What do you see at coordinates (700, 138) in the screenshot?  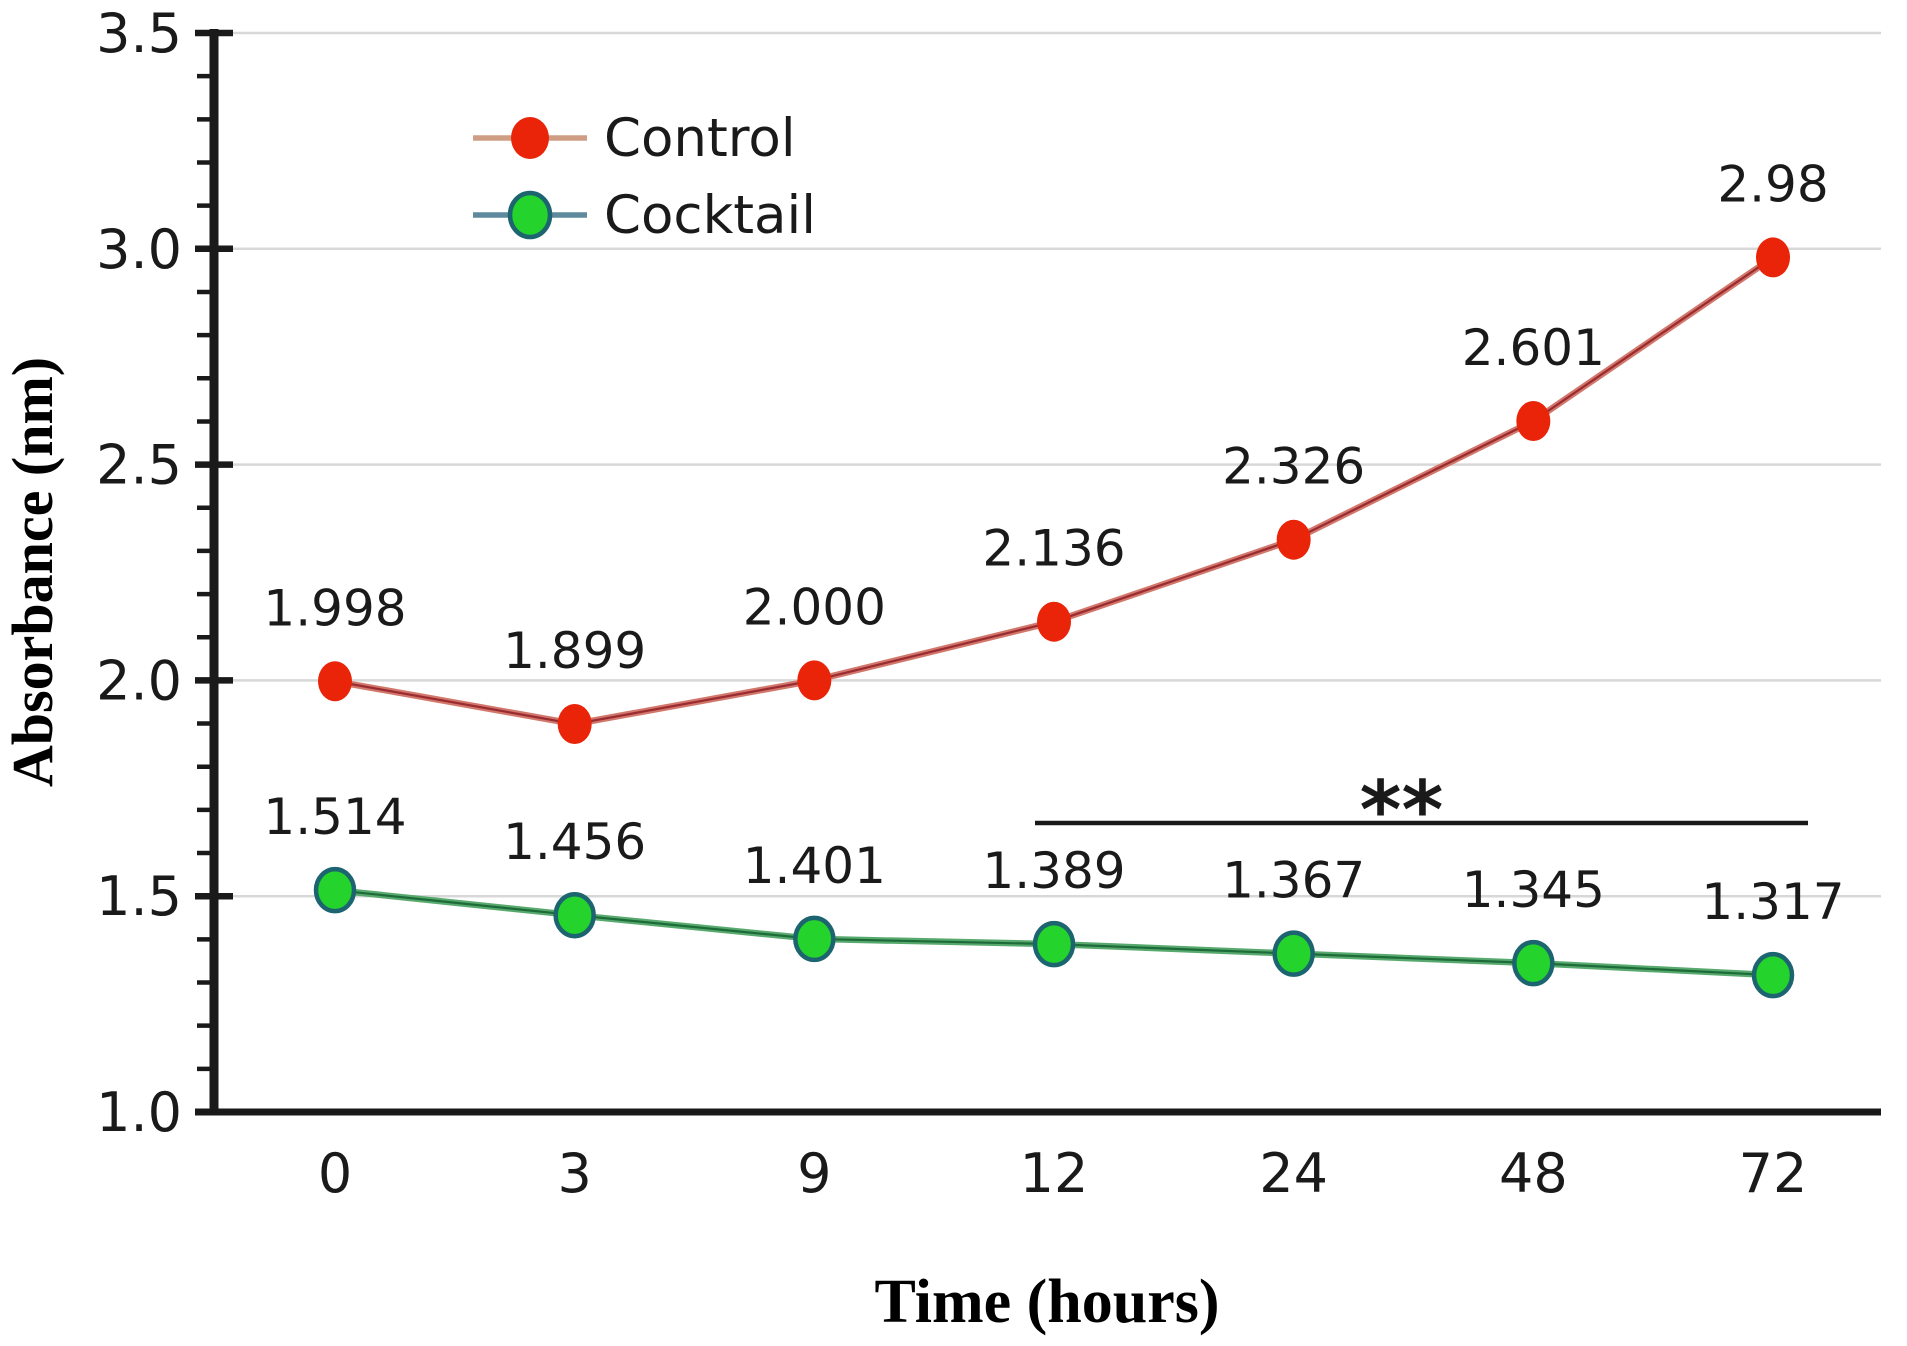 I see `legend-label-control: Control` at bounding box center [700, 138].